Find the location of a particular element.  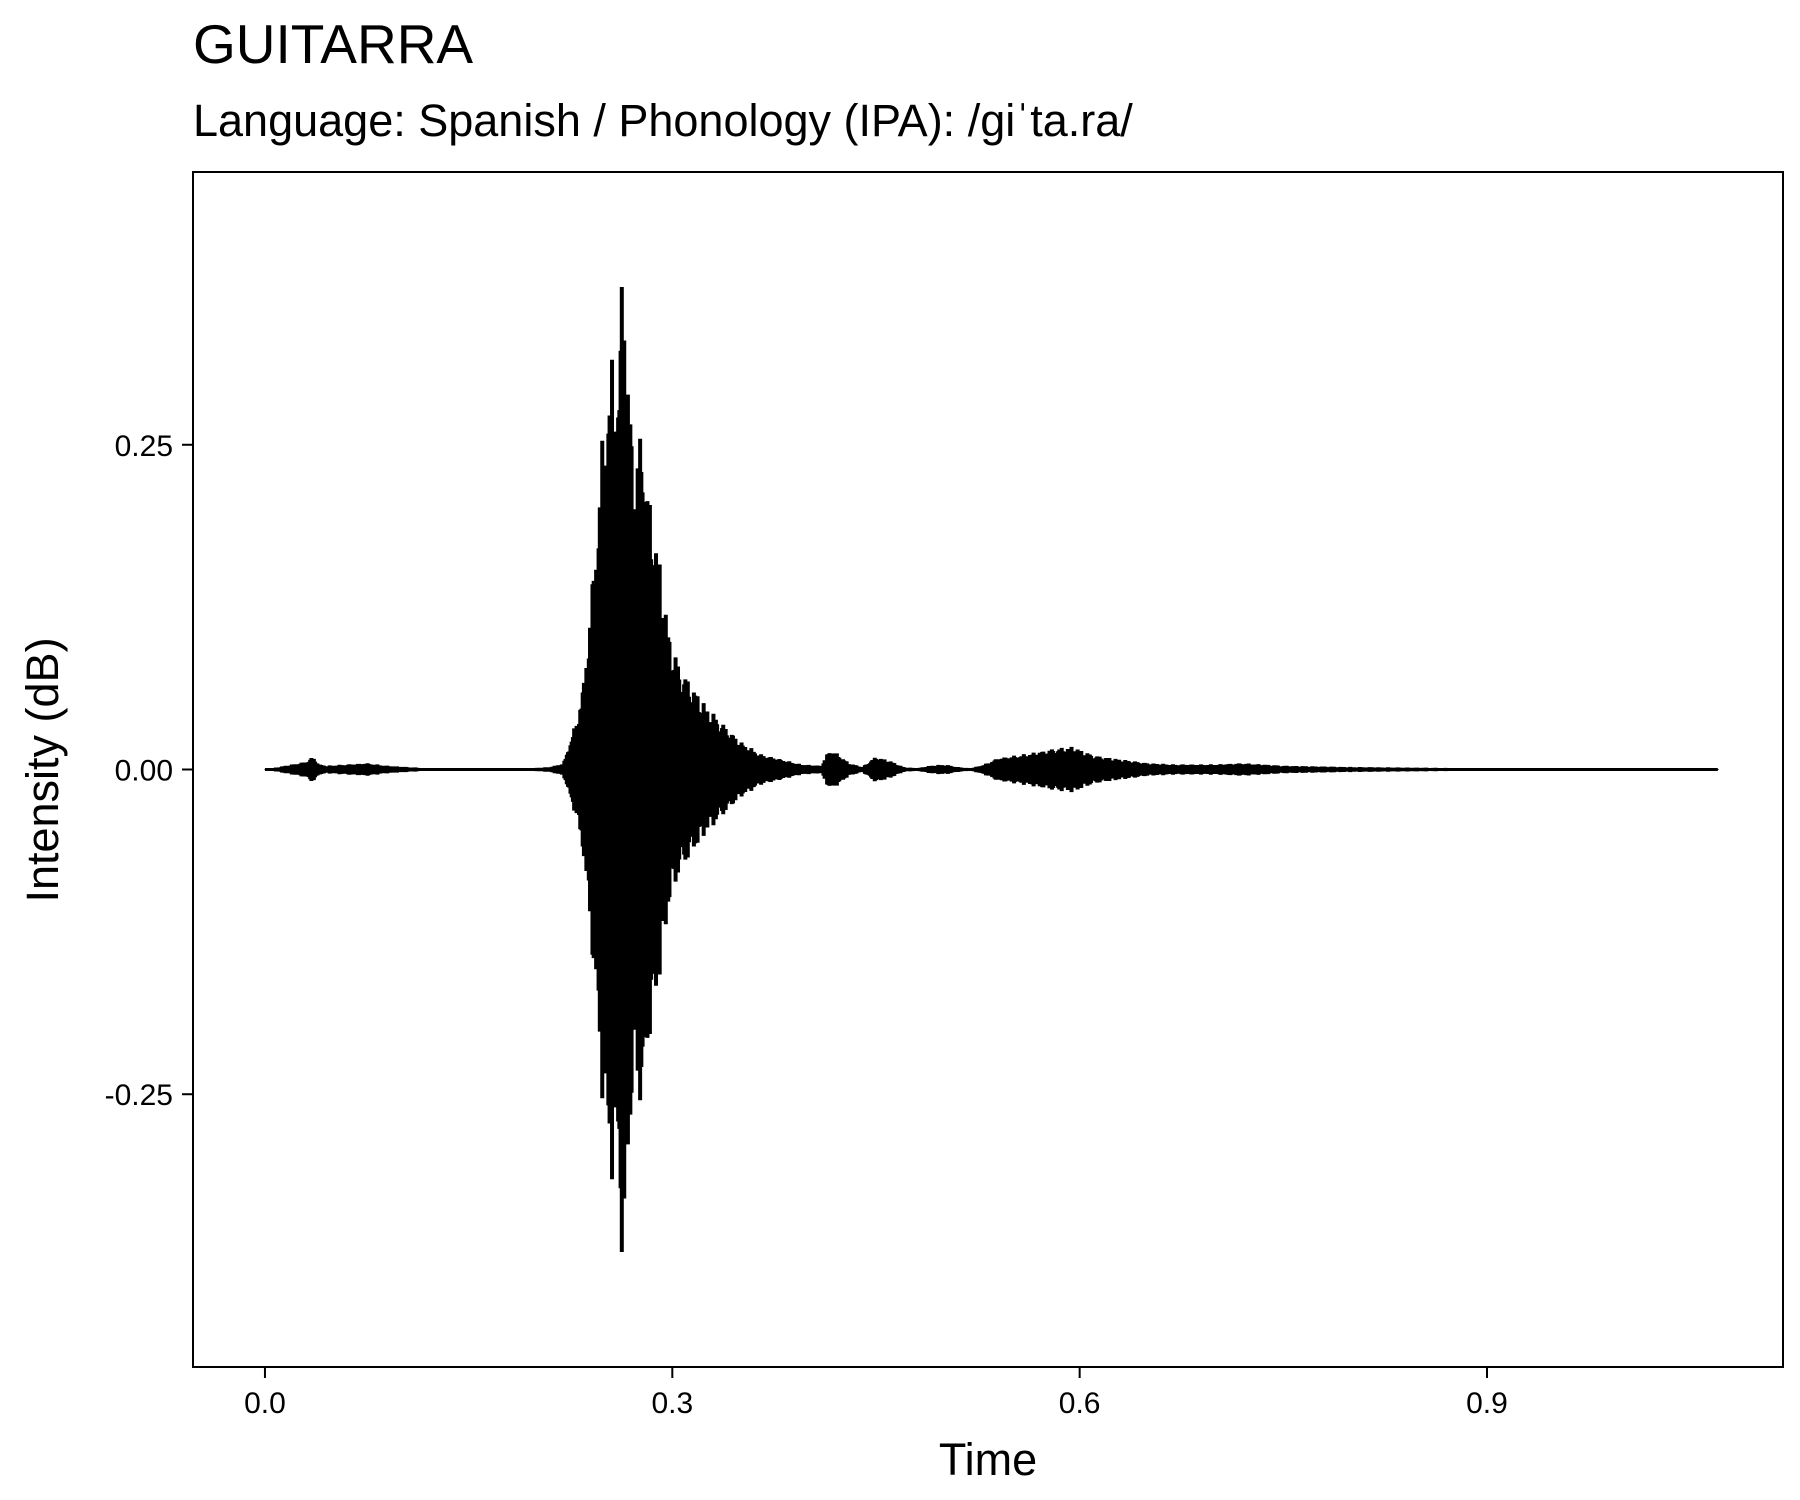

x-axis-title: Time is located at coordinates (988, 1459).